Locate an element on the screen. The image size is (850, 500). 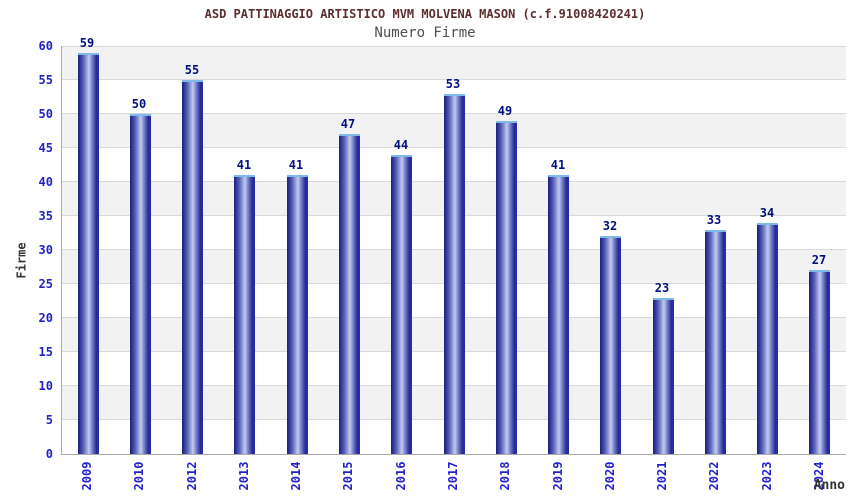
x-tick-label: 2022 is located at coordinates (714, 476).